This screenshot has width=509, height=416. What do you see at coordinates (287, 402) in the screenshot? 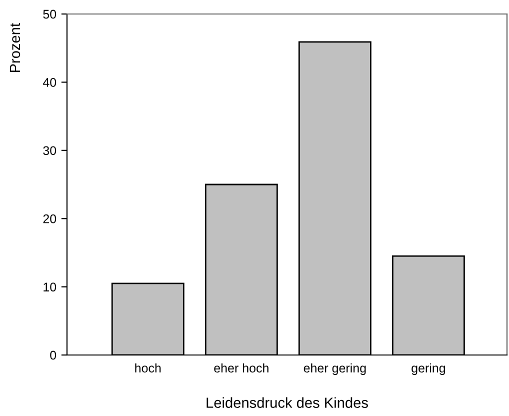
I see `x-axis-title: Leidensdruck des Kindes` at bounding box center [287, 402].